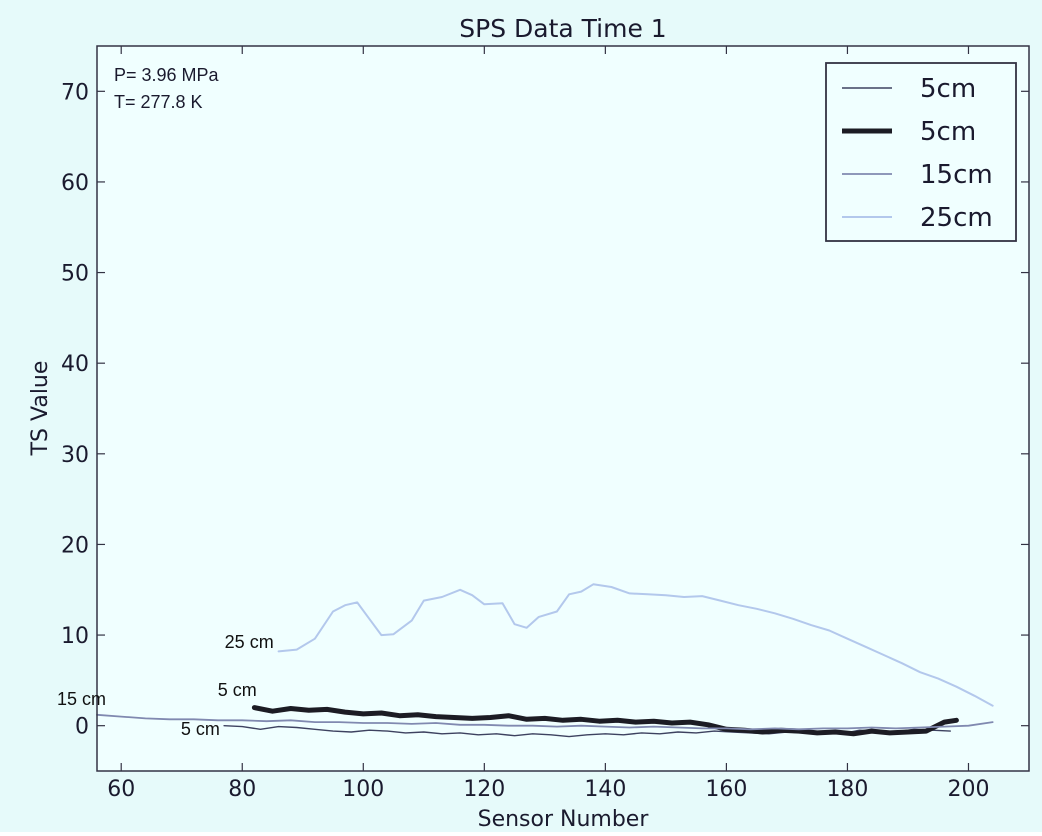 This screenshot has width=1042, height=836. What do you see at coordinates (249, 642) in the screenshot?
I see `annotation-label: 25 cm` at bounding box center [249, 642].